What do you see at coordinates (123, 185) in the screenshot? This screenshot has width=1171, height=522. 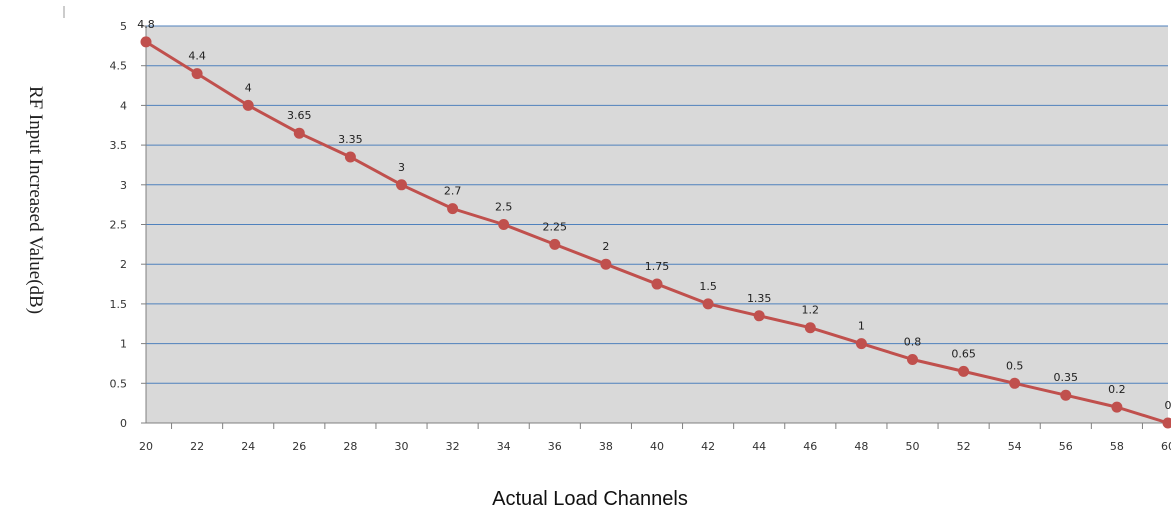 I see `y-tick-label: 3` at bounding box center [123, 185].